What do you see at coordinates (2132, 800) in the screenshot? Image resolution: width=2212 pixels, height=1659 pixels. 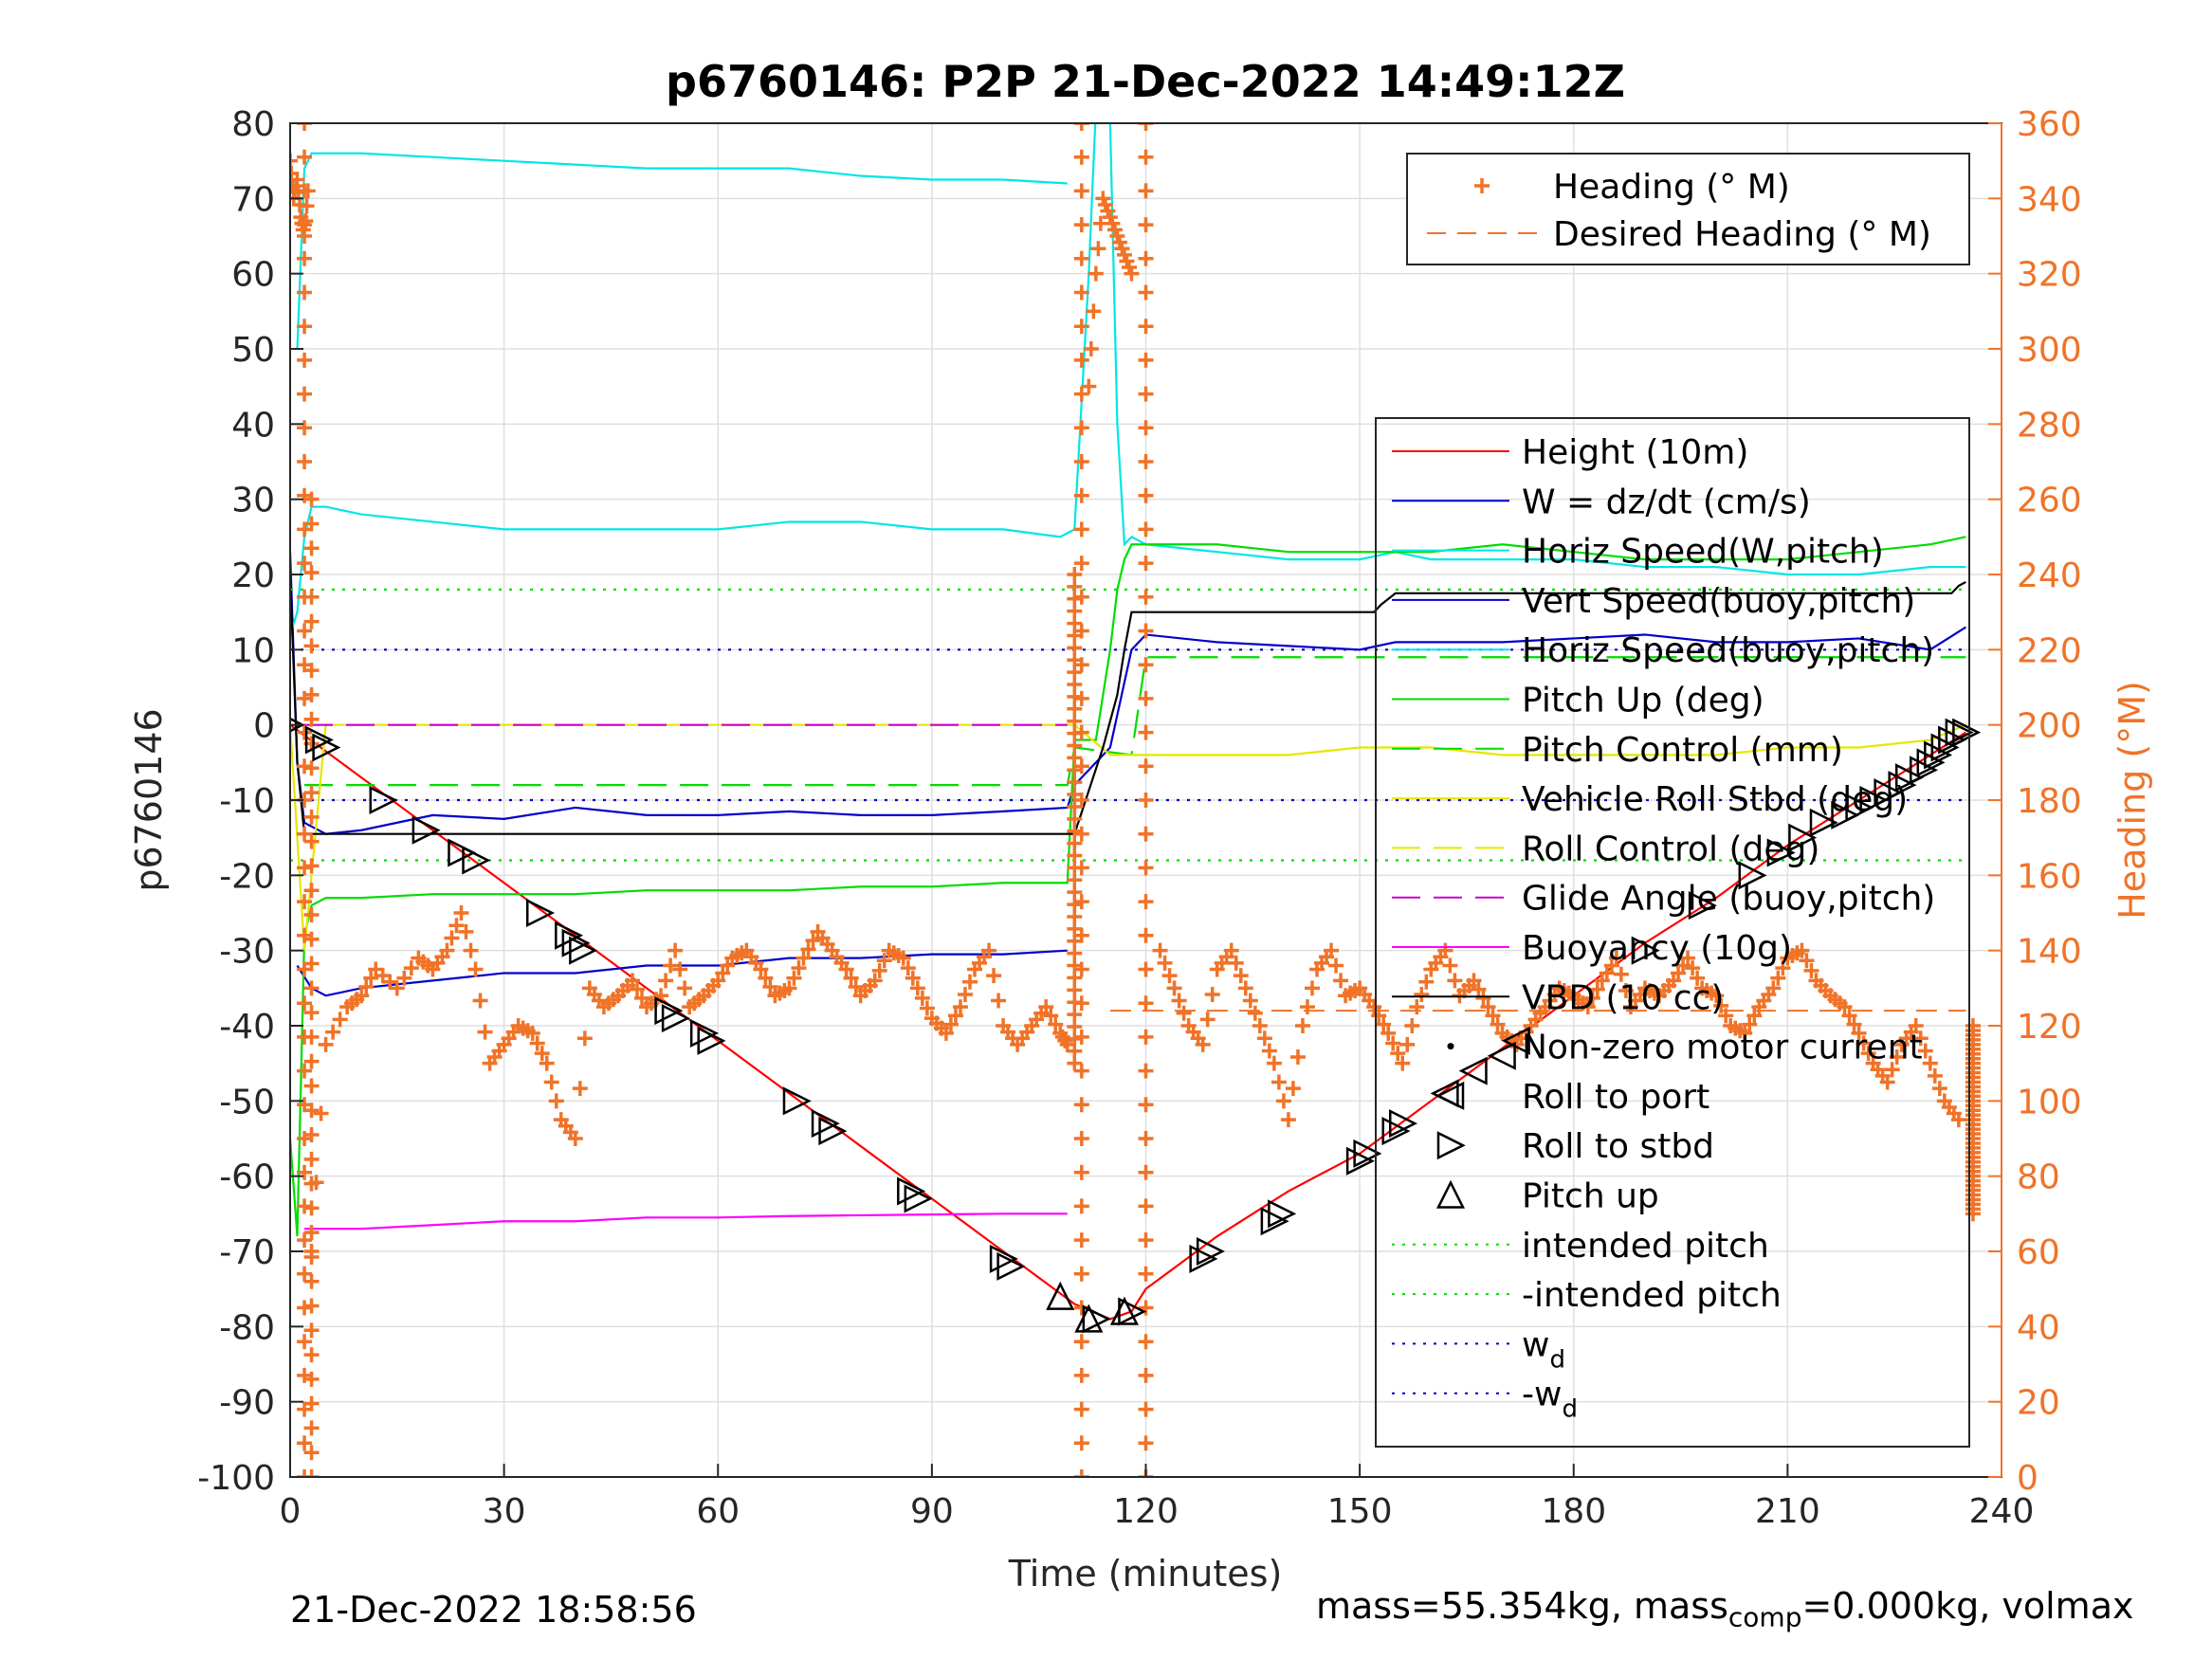 I see `y-axis-label-right: Heading (°M)` at bounding box center [2132, 800].